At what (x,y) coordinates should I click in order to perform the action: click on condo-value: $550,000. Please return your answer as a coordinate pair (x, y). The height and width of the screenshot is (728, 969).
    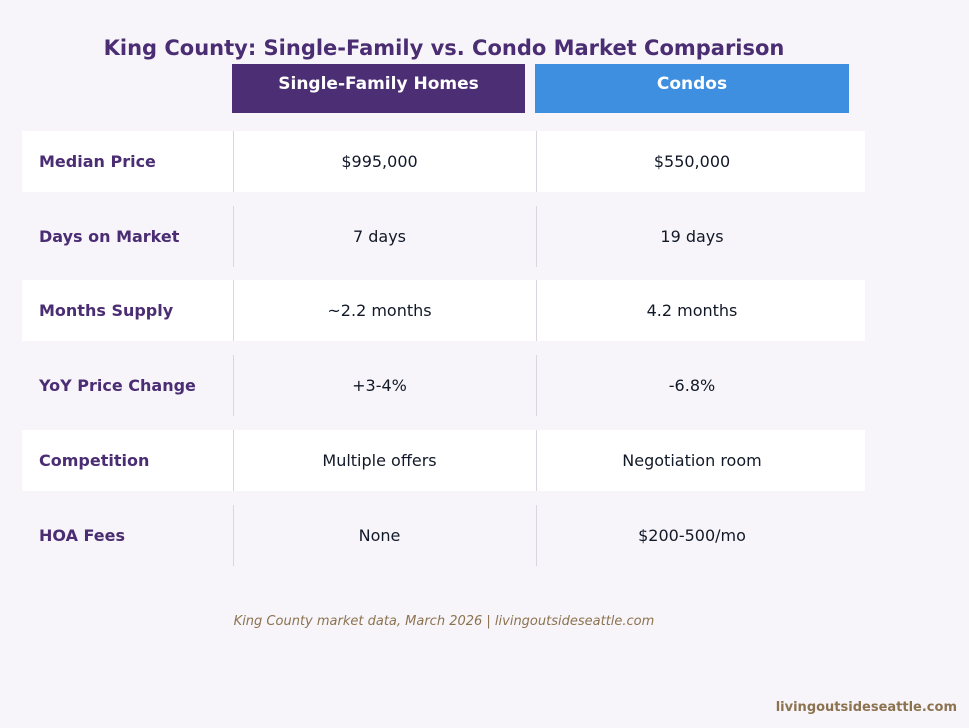
    Looking at the image, I should click on (692, 161).